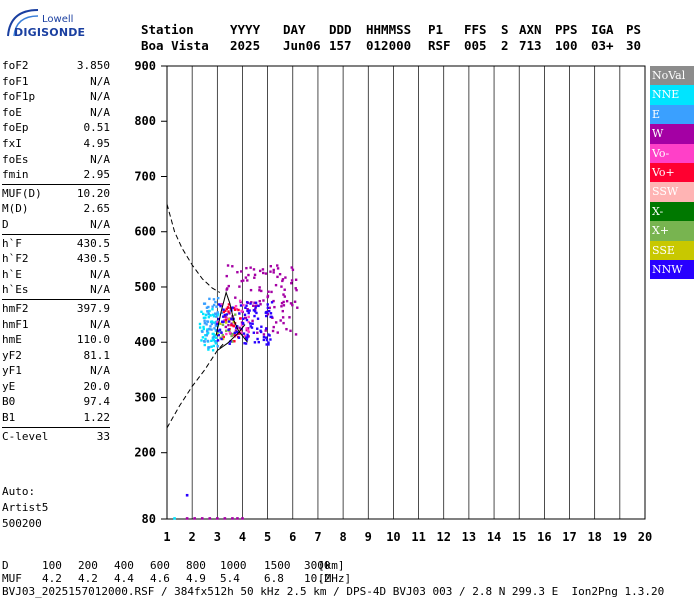 This screenshot has height=600, width=700. I want to click on parameter-label: hmE, so click(12, 340).